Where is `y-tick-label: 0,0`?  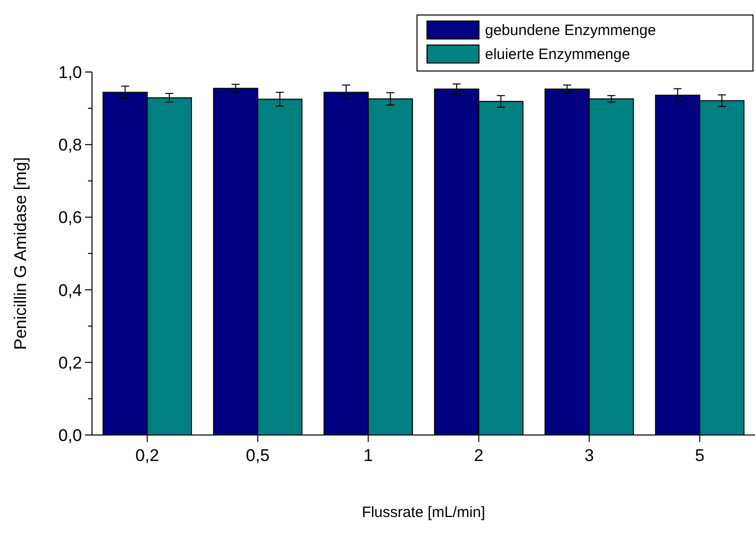
y-tick-label: 0,0 is located at coordinates (70, 435).